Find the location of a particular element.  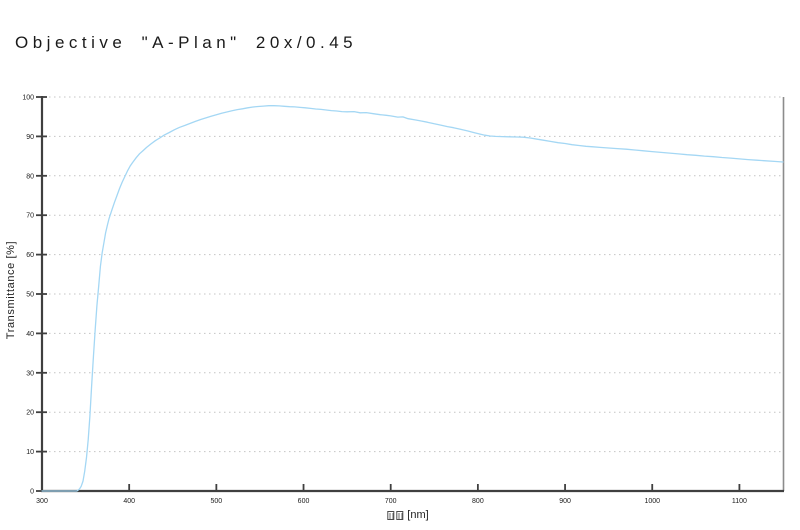

x-tick-label: 900 is located at coordinates (565, 501).